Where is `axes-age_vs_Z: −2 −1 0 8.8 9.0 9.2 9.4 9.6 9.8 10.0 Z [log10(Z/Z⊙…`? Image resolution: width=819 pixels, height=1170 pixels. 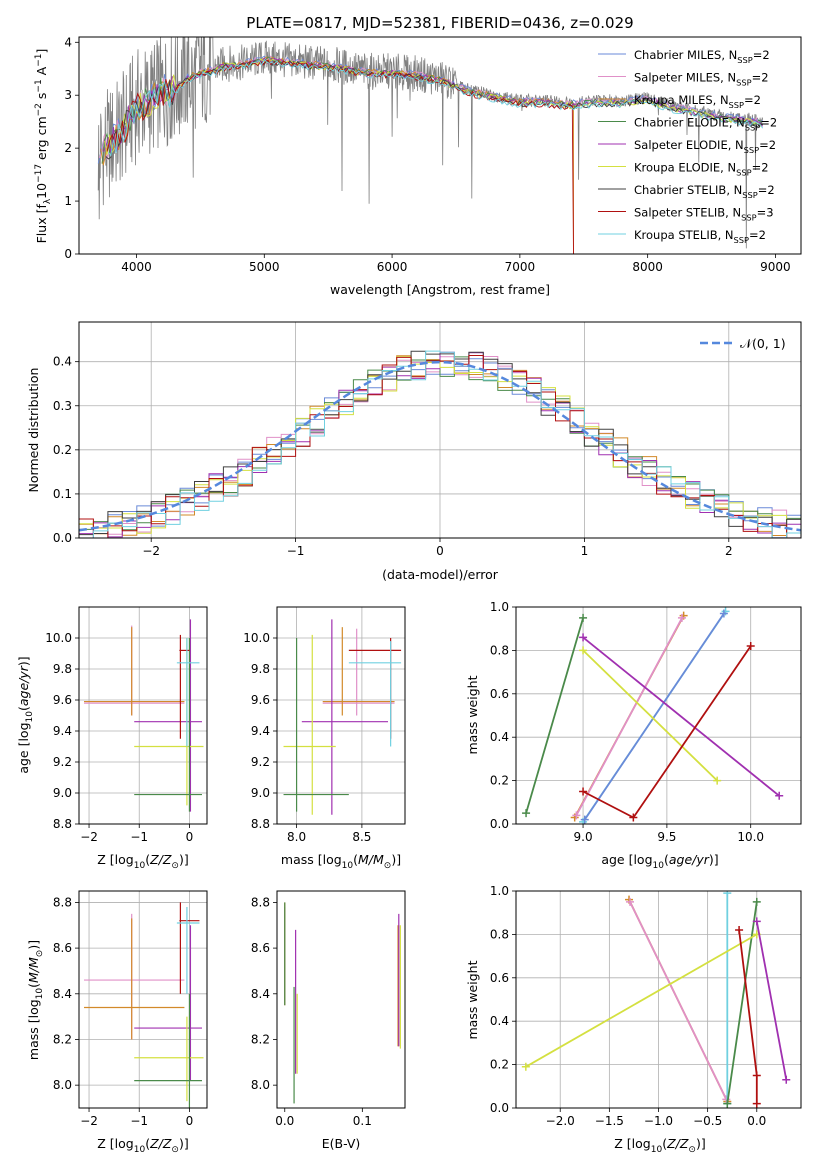 axes-age_vs_Z: −2 −1 0 8.8 9.0 9.2 9.4 9.6 9.8 10.0 Z [log10(Z/Z⊙… is located at coordinates (112, 738).